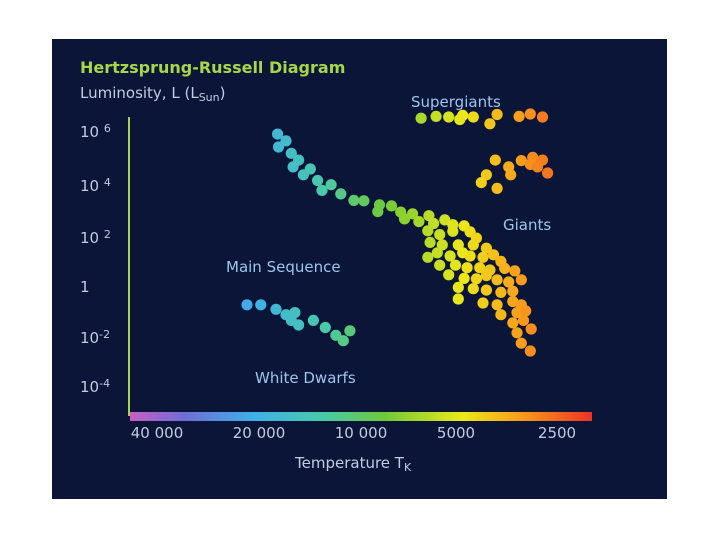  Describe the element at coordinates (95, 337) in the screenshot. I see `y-tick-label: 10⁻²` at that location.